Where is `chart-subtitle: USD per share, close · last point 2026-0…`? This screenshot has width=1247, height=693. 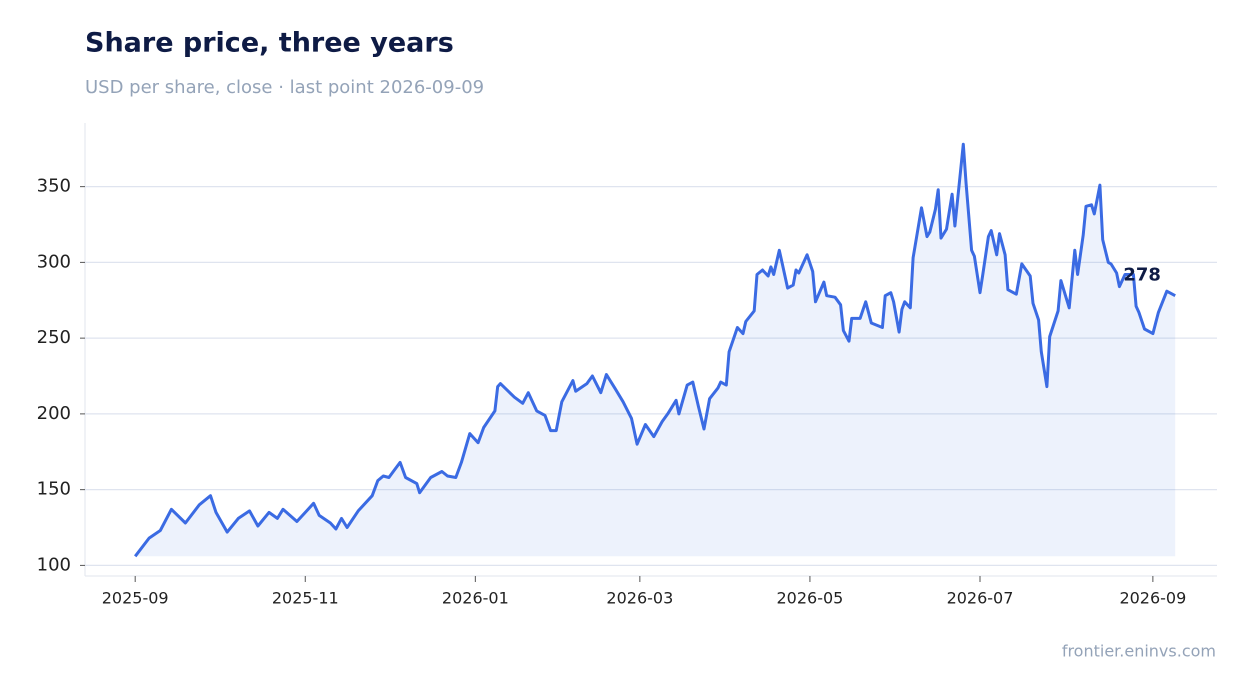 chart-subtitle: USD per share, close · last point 2026-0… is located at coordinates (284, 87).